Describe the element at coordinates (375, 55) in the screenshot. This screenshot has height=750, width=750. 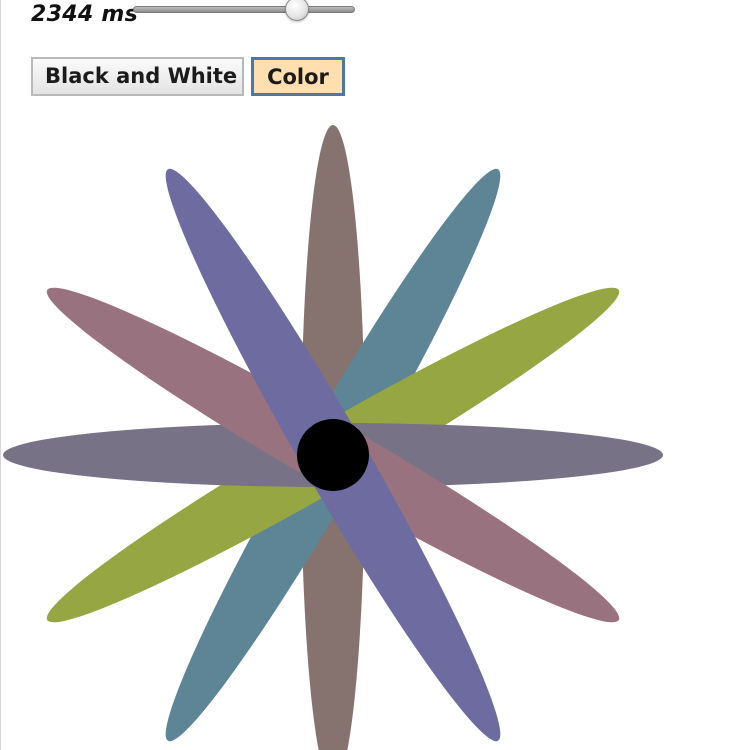
I see `toolbar: 2344 ms Black and White Color` at that location.